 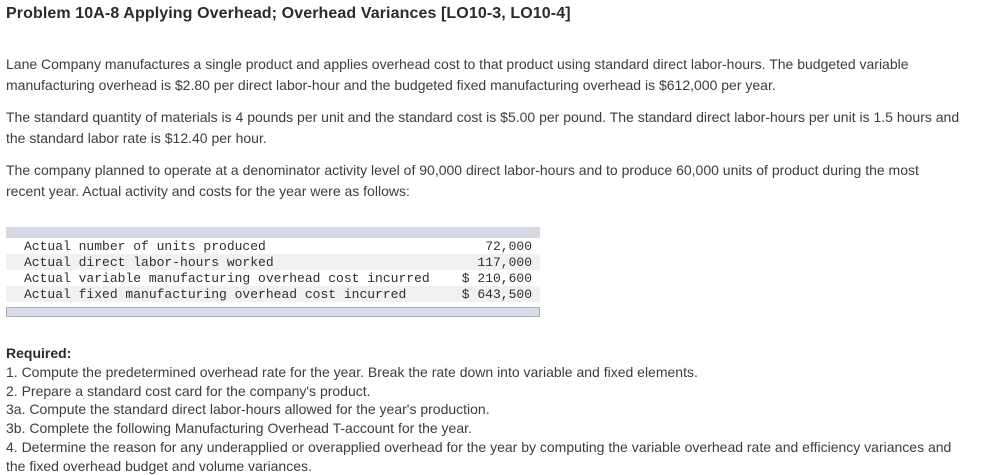 I want to click on row-value: $ 643,500, so click(x=496, y=294).